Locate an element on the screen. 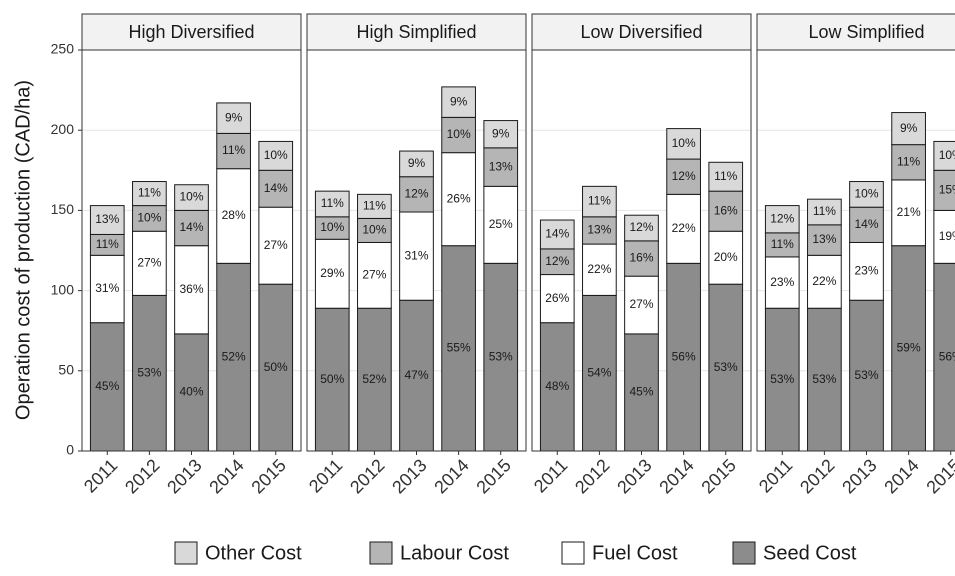 This screenshot has height=576, width=955. segment-label: 21% is located at coordinates (909, 212).